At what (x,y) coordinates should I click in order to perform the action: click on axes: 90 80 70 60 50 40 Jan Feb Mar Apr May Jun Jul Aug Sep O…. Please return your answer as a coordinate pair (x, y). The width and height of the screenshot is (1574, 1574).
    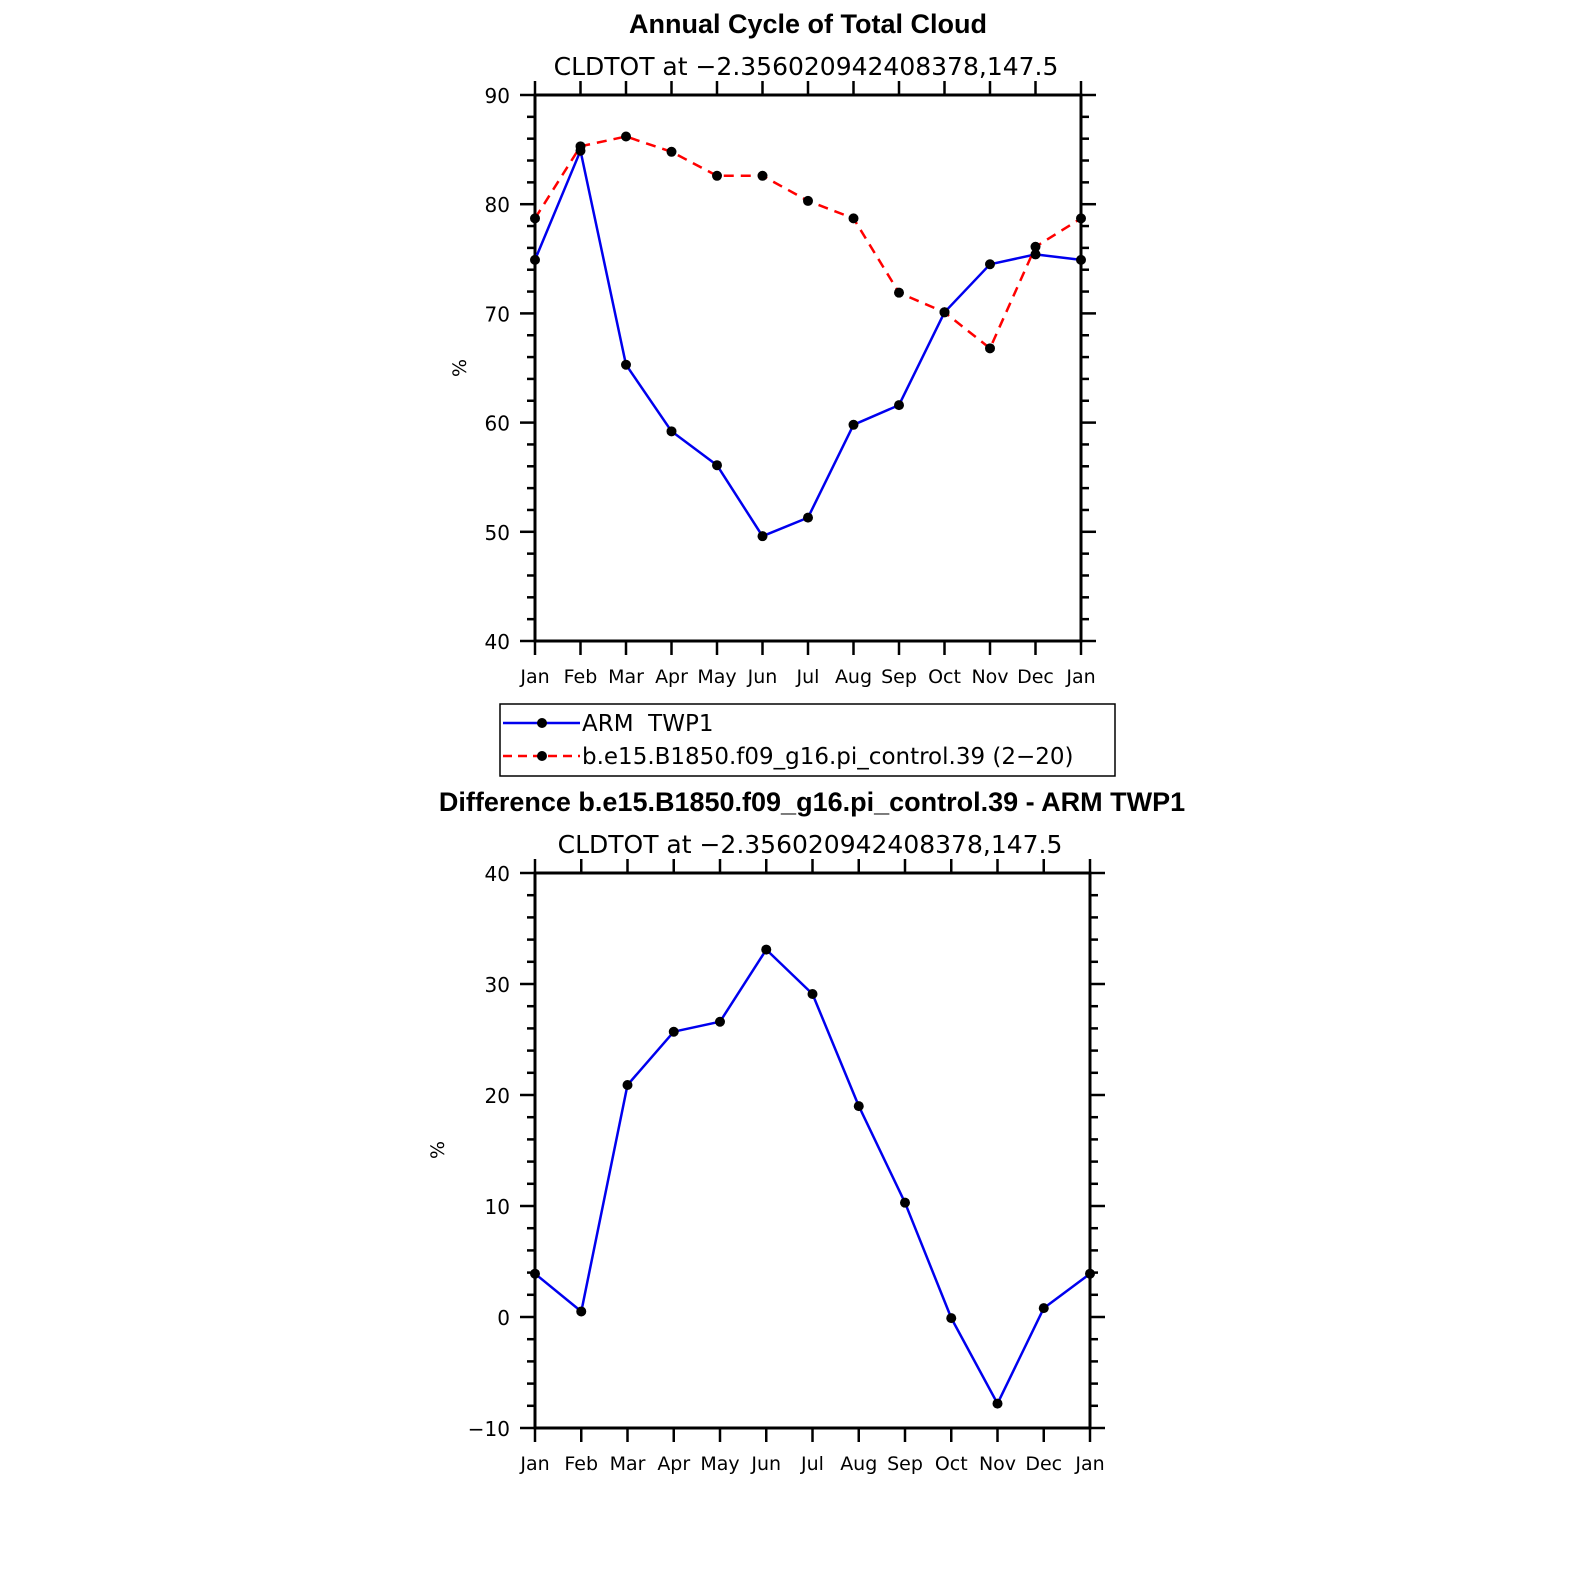
    Looking at the image, I should click on (790, 384).